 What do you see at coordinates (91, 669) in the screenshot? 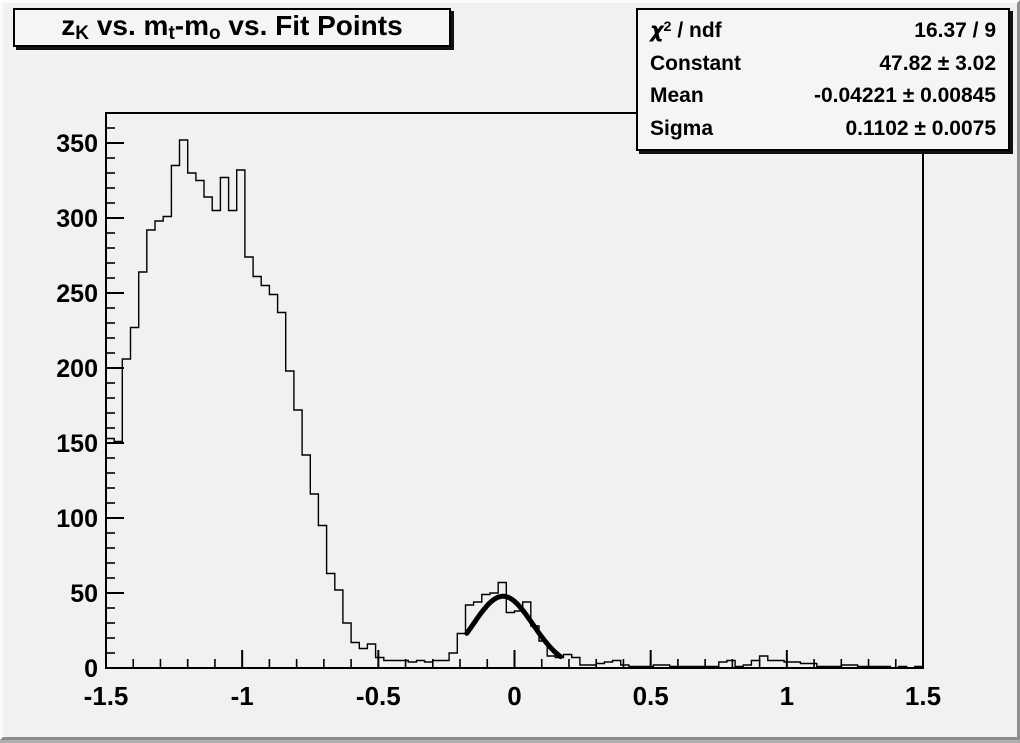
I see `y-tick-label: 0` at bounding box center [91, 669].